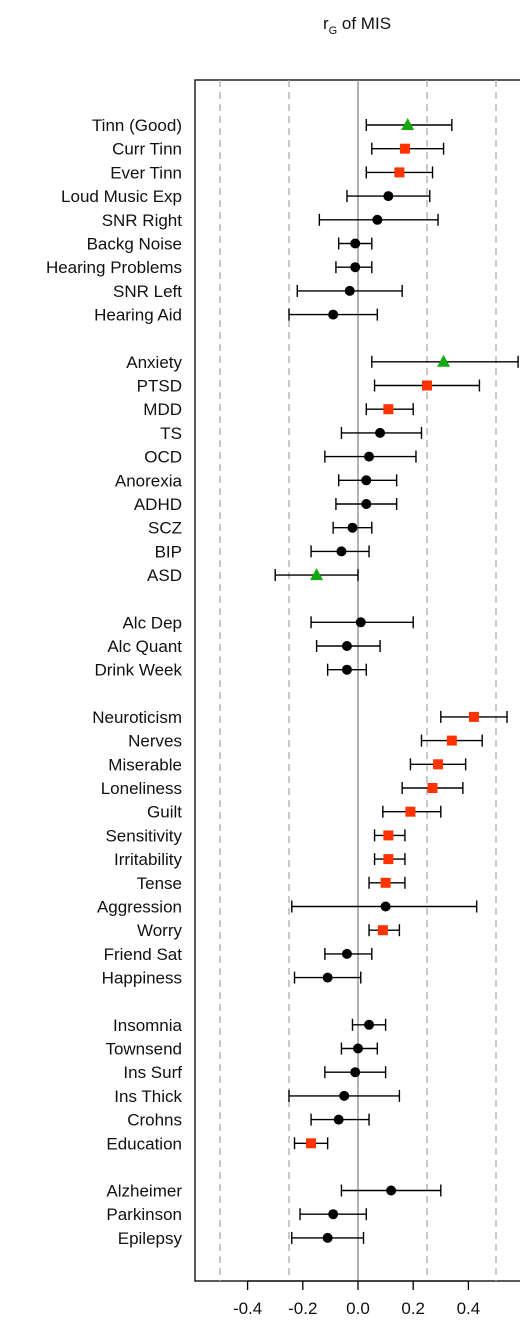 Image resolution: width=520 pixels, height=1338 pixels. I want to click on point-tinn-good, so click(408, 124).